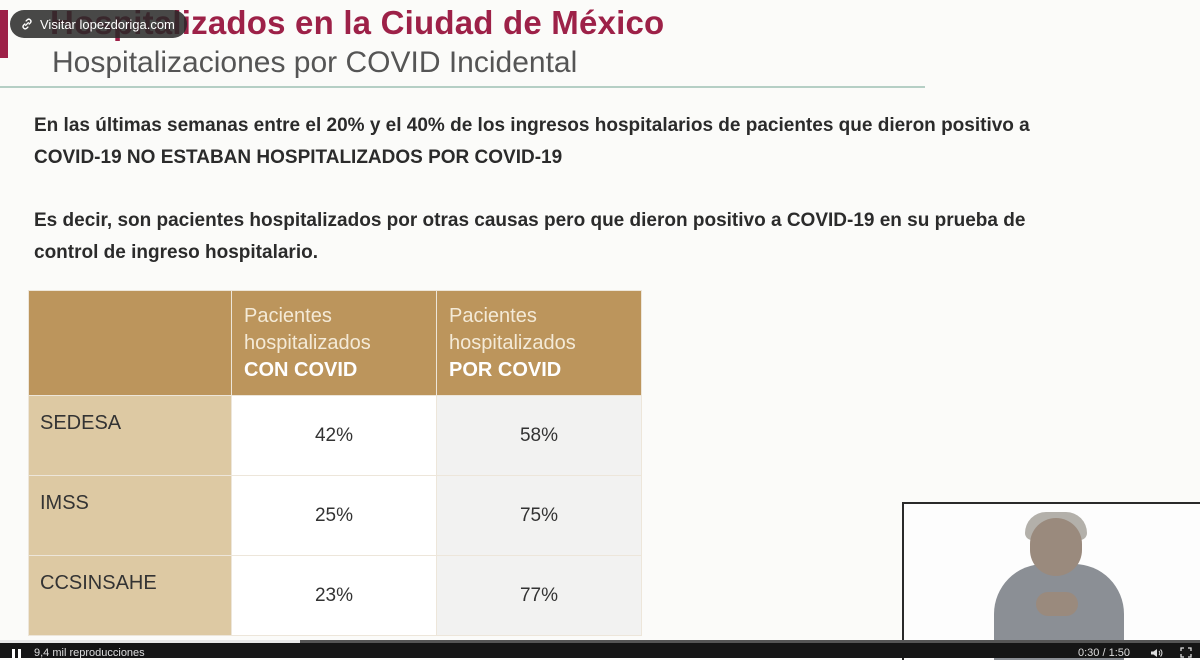  What do you see at coordinates (27, 24) in the screenshot?
I see `link-icon` at bounding box center [27, 24].